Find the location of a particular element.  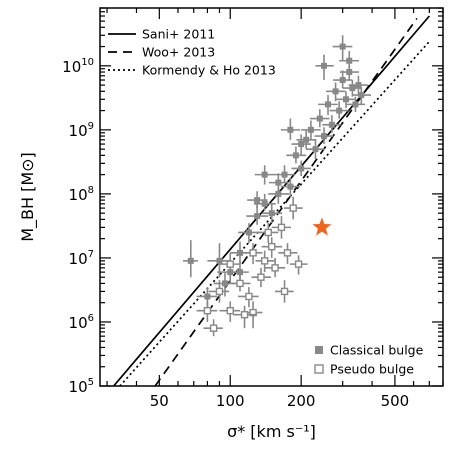

x-tick-label: 200 is located at coordinates (301, 401).